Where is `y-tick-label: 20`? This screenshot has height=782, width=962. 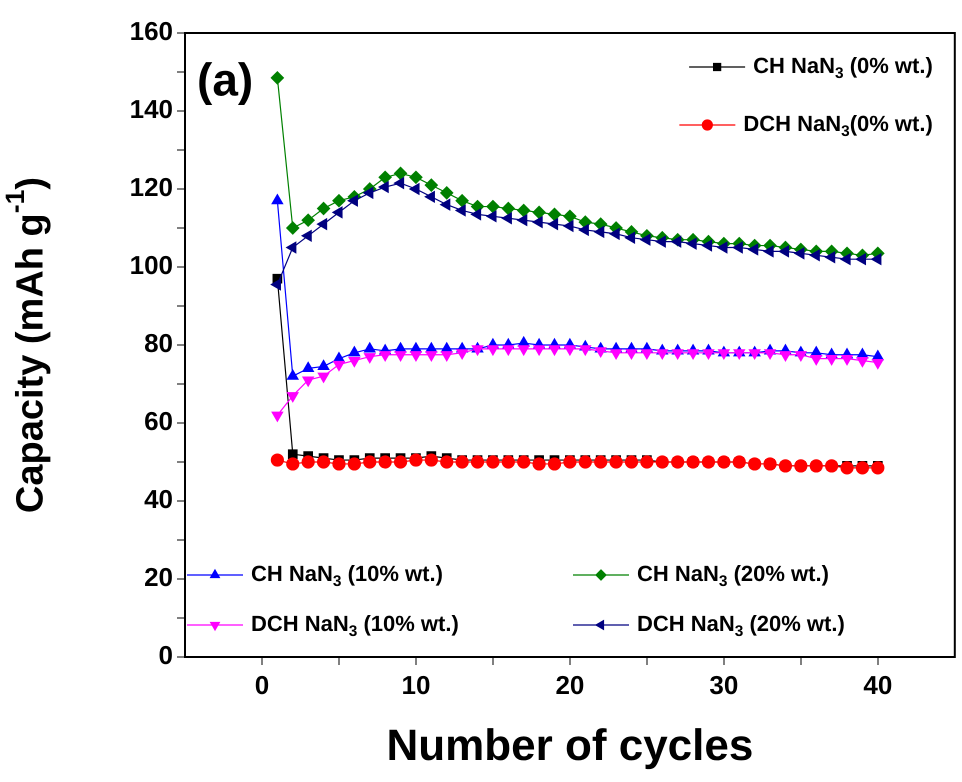 y-tick-label: 20 is located at coordinates (158, 577).